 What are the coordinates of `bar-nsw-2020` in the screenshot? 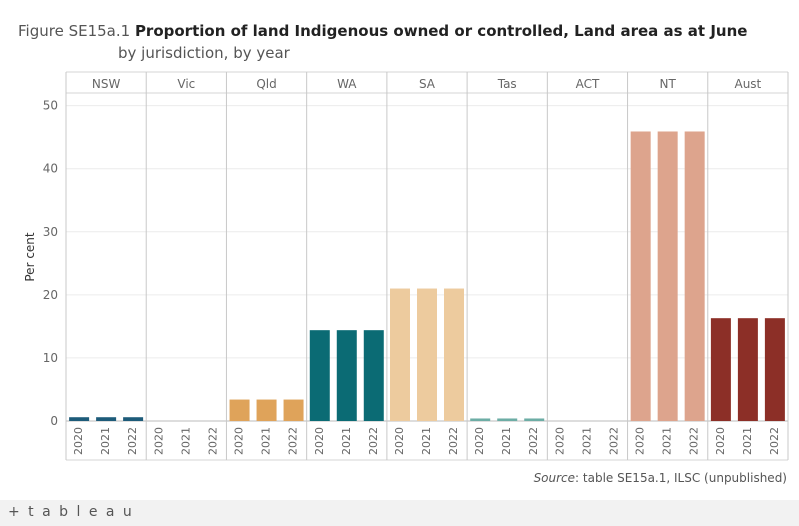 It's located at (79, 419).